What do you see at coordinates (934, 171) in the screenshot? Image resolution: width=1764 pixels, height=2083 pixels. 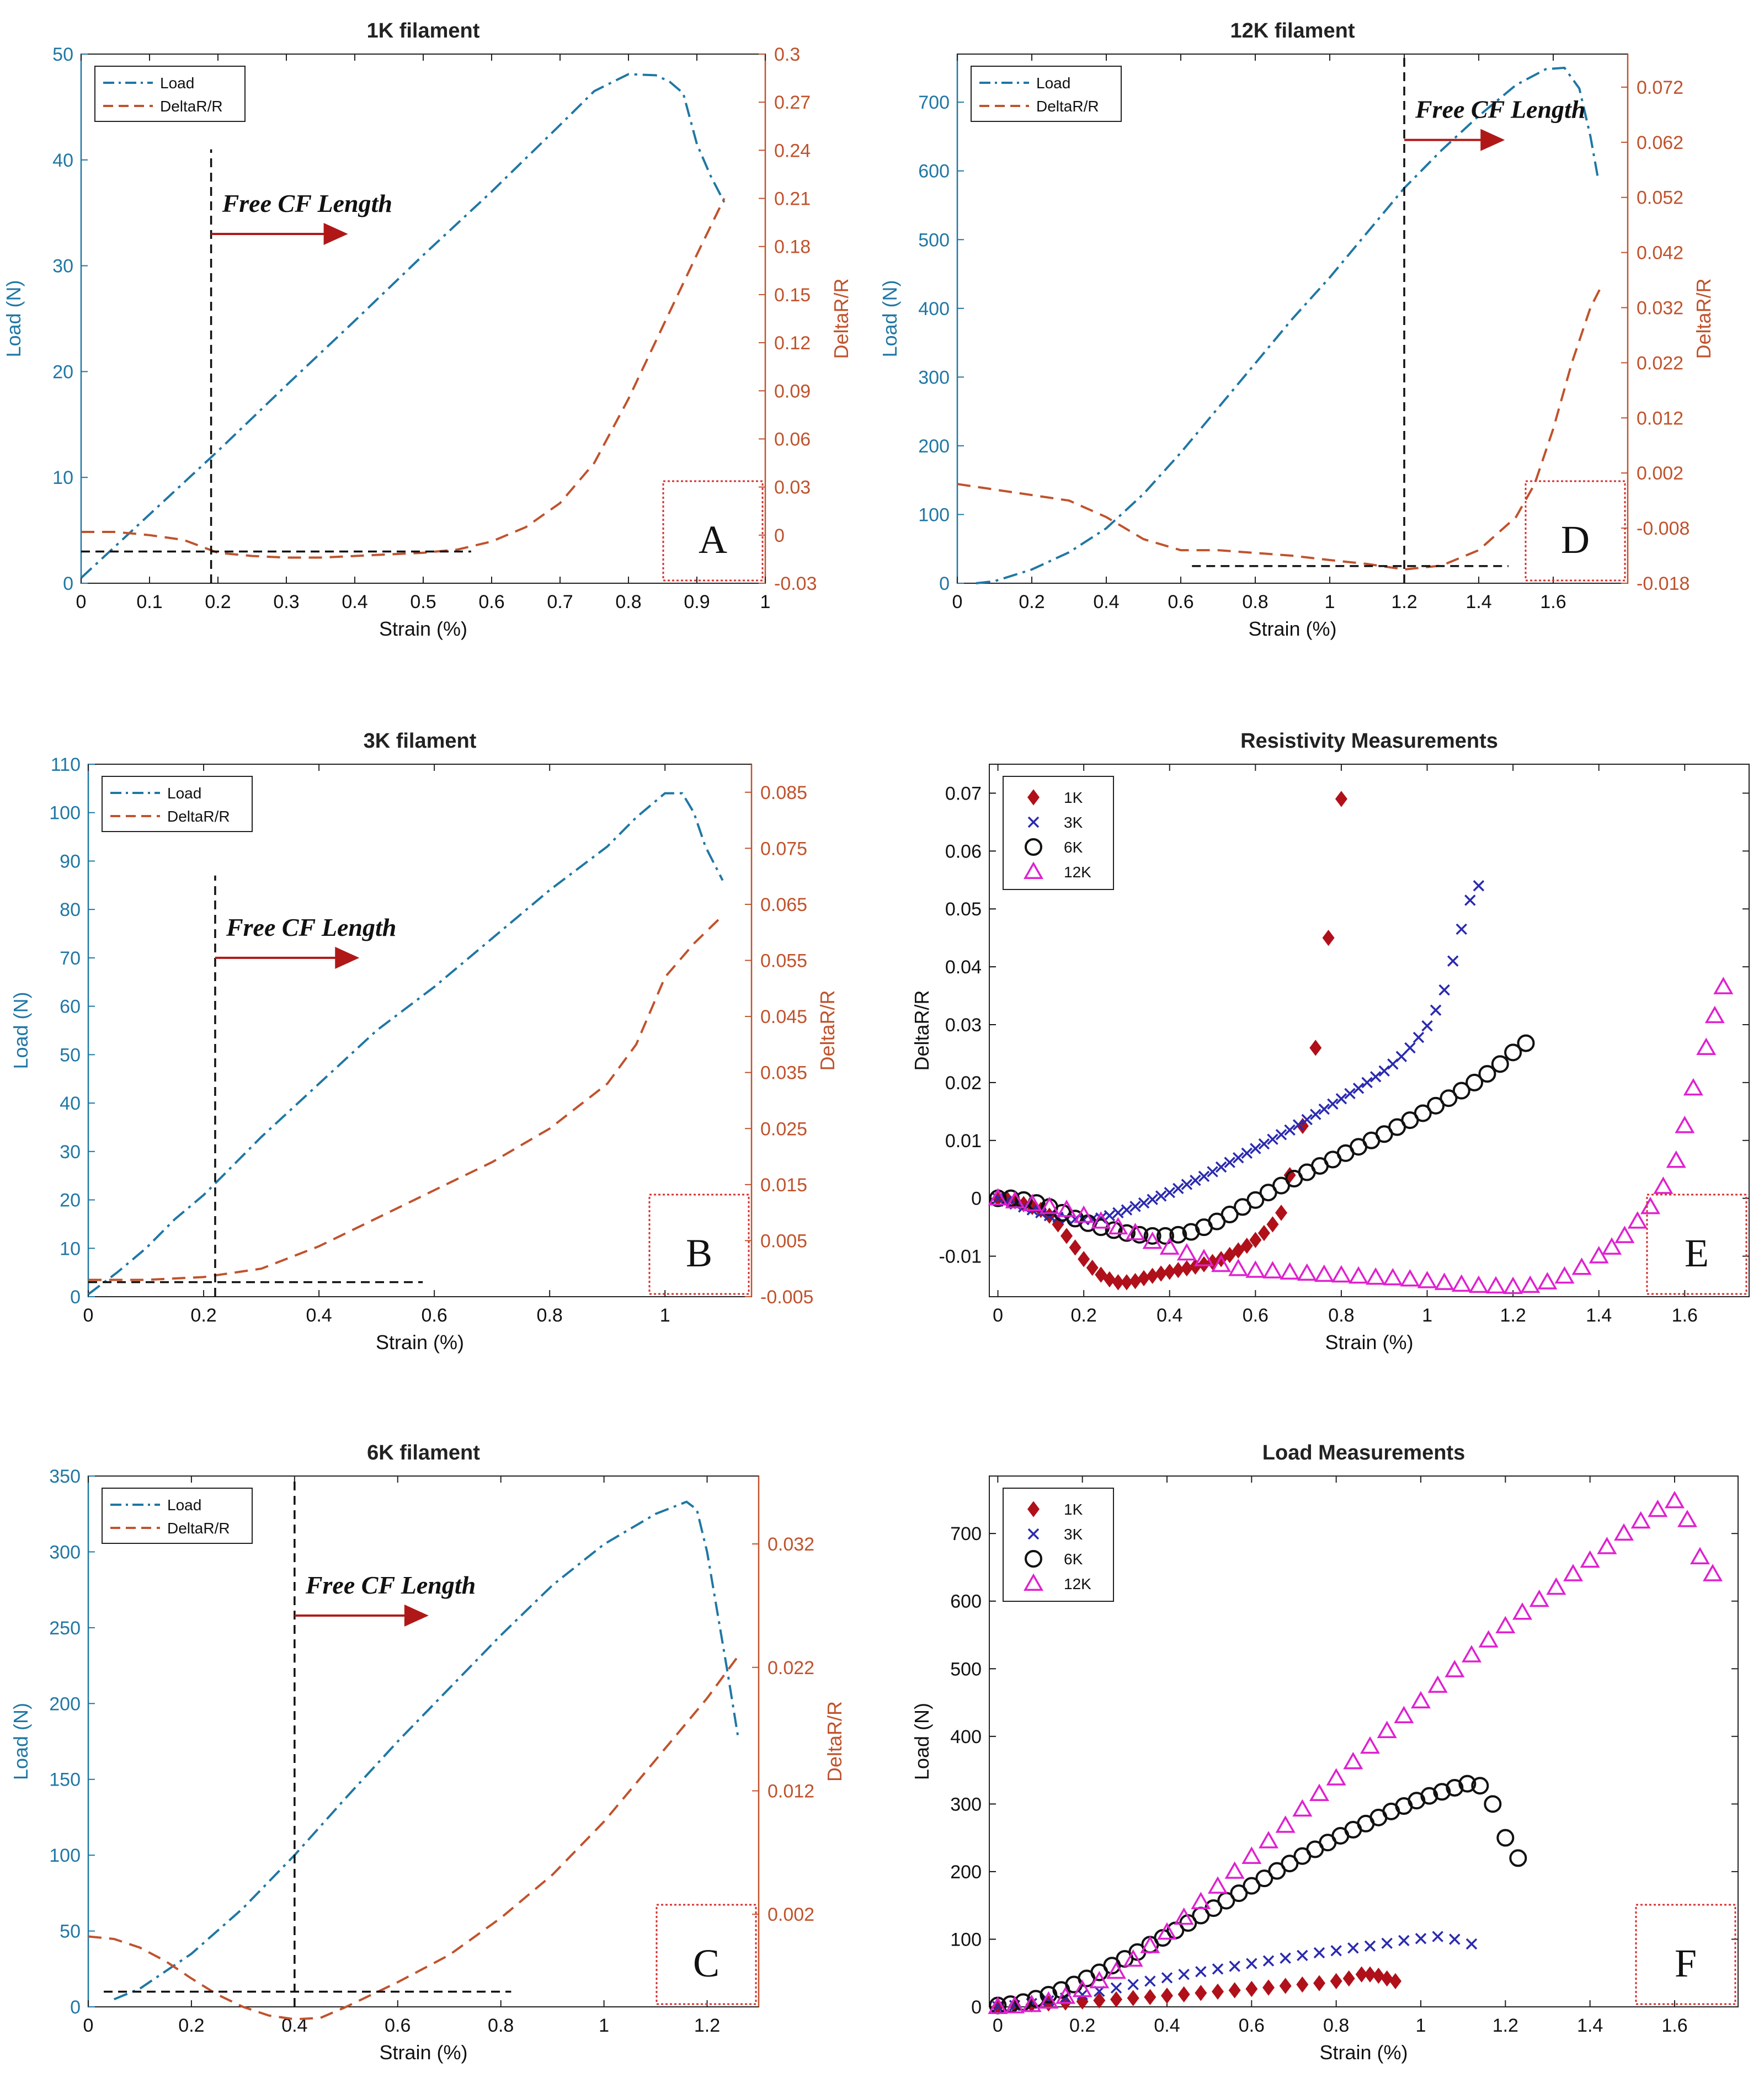 I see `y-tick-label: 600` at bounding box center [934, 171].